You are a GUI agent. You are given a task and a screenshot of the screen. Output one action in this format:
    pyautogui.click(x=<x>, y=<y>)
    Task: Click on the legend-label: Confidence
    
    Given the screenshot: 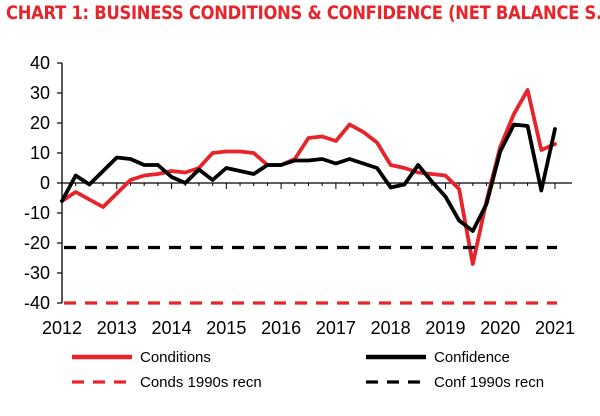 What is the action you would take?
    pyautogui.click(x=472, y=357)
    